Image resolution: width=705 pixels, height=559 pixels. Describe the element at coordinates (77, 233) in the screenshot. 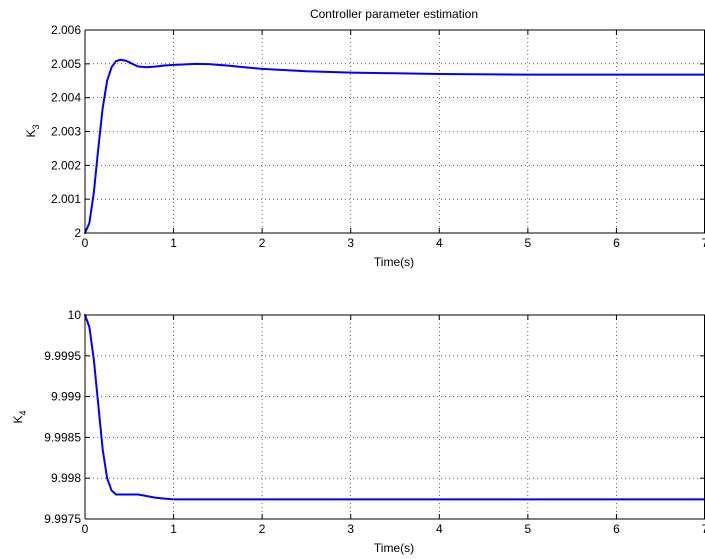

I see `y-tick-label: 2` at that location.